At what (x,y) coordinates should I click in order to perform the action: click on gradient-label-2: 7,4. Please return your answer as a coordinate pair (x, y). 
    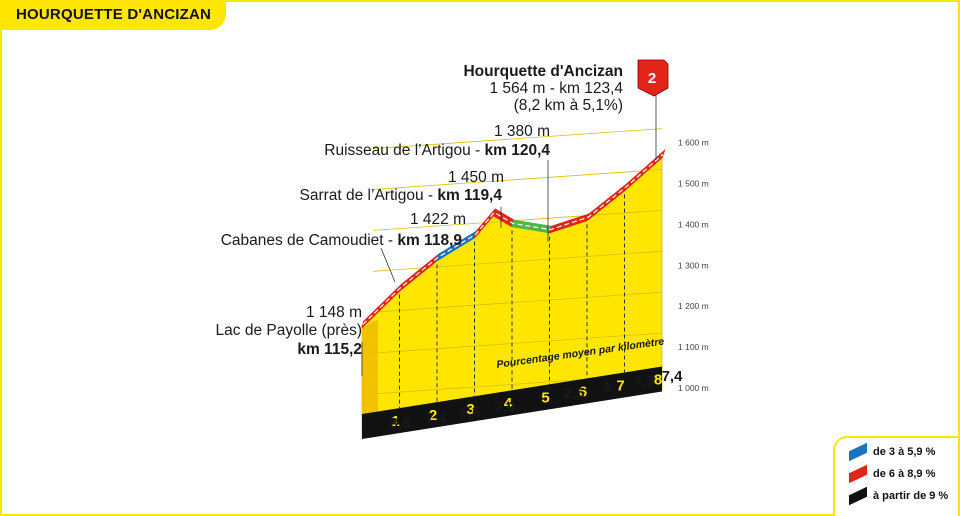
    Looking at the image, I should click on (437, 418).